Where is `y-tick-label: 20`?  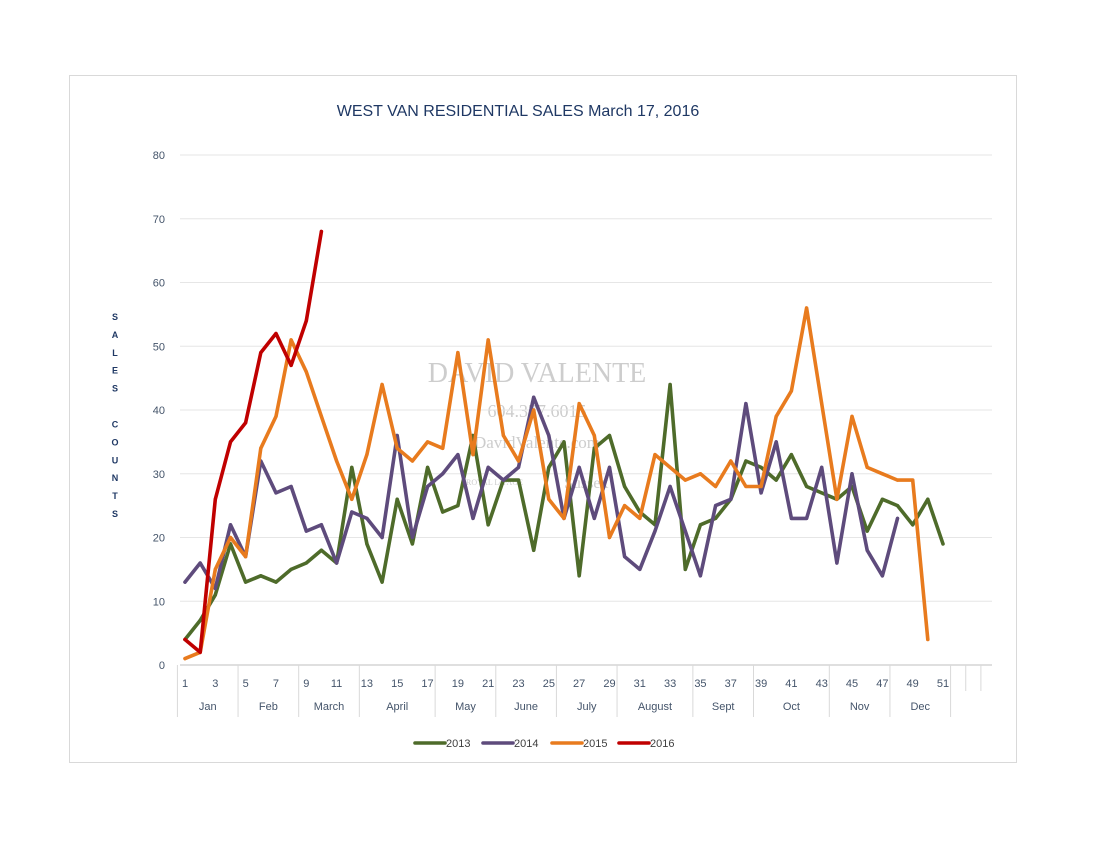
y-tick-label: 20 is located at coordinates (159, 539).